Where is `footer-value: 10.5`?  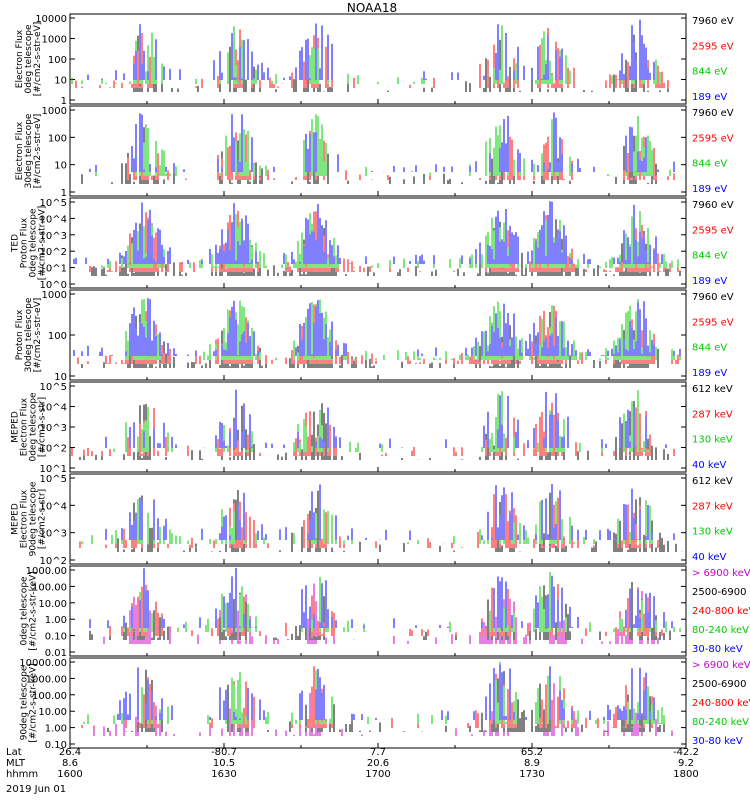 footer-value: 10.5 is located at coordinates (224, 763).